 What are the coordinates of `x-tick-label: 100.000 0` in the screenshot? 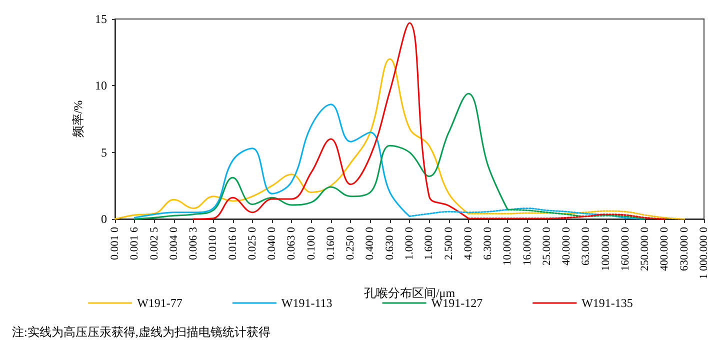 It's located at (606, 248).